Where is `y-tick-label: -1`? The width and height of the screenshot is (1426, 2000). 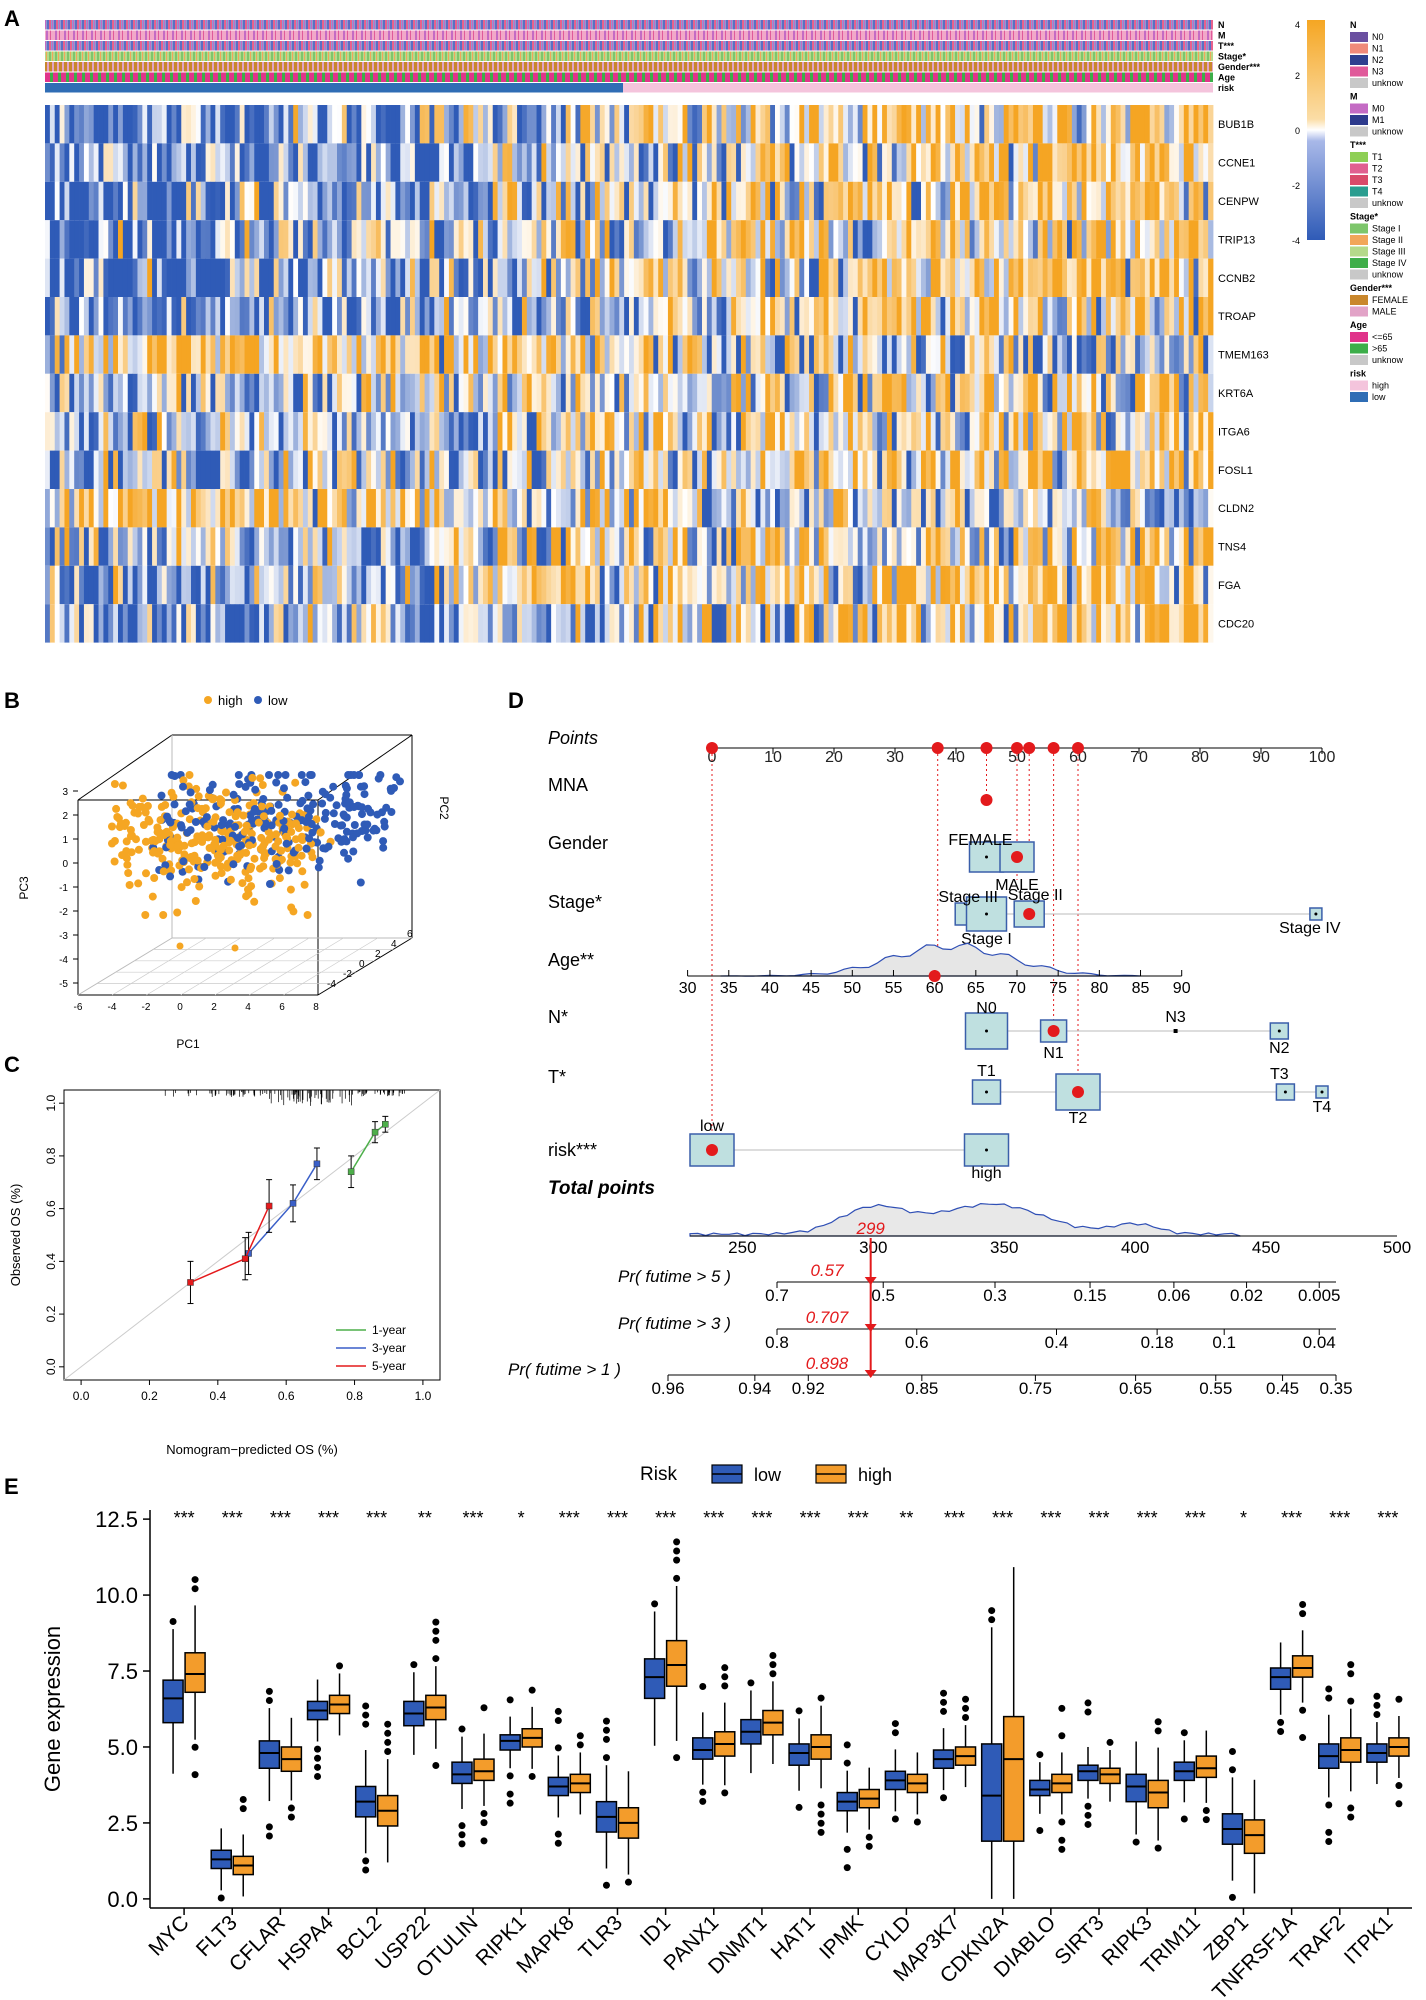 y-tick-label: -1 is located at coordinates (63, 888).